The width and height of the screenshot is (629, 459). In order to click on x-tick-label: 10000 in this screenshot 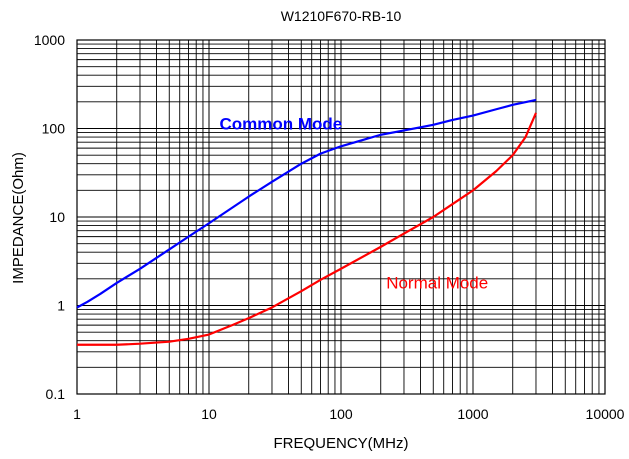, I will do `click(605, 414)`.